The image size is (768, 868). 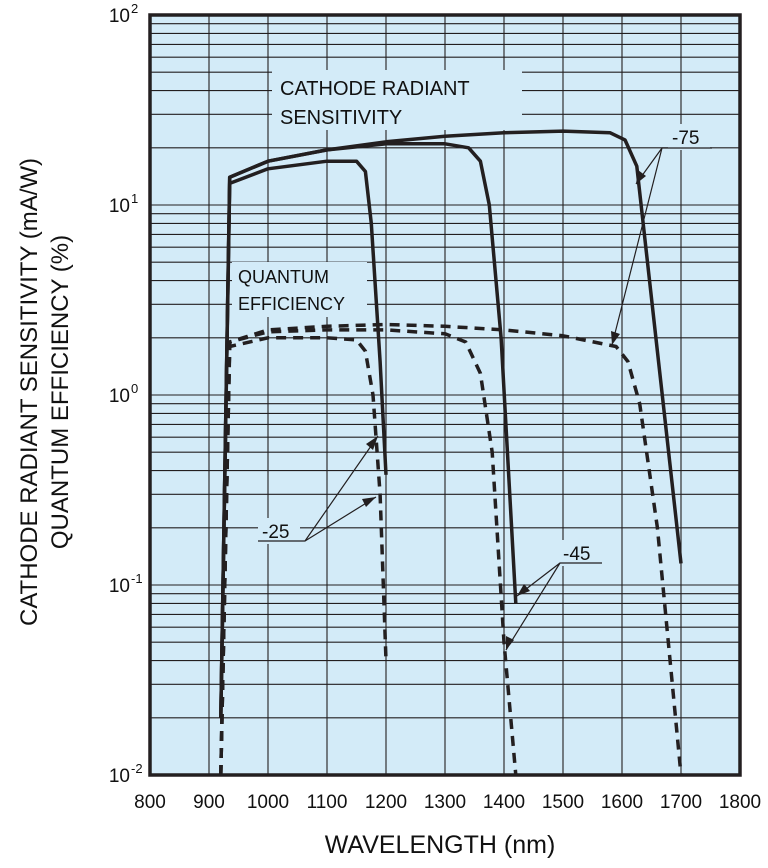 What do you see at coordinates (134, 388) in the screenshot?
I see `y-tick-exponent: 0` at bounding box center [134, 388].